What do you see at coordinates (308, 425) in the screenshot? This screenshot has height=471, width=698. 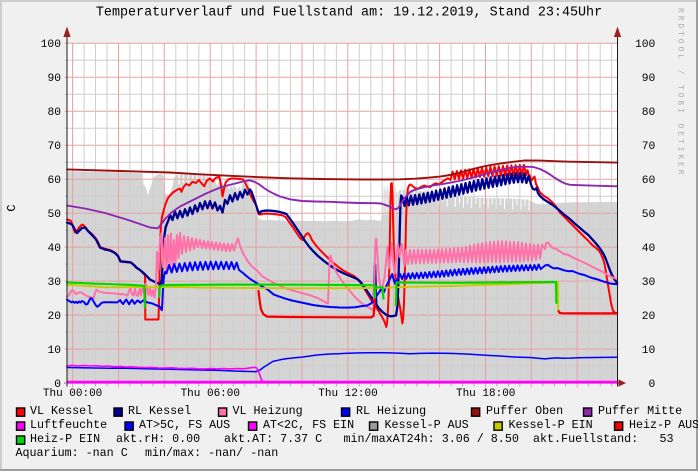 I see `svg-text: AT<2C, FS EIN` at bounding box center [308, 425].